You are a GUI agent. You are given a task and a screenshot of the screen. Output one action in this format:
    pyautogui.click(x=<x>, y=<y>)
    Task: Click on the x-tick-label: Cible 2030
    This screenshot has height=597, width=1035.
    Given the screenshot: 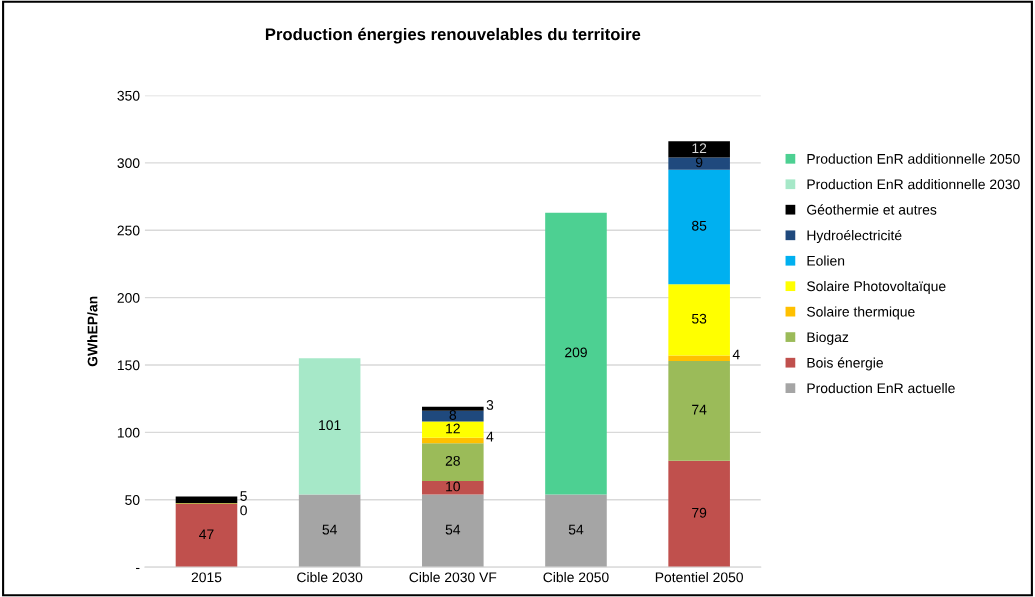 What is the action you would take?
    pyautogui.click(x=330, y=577)
    